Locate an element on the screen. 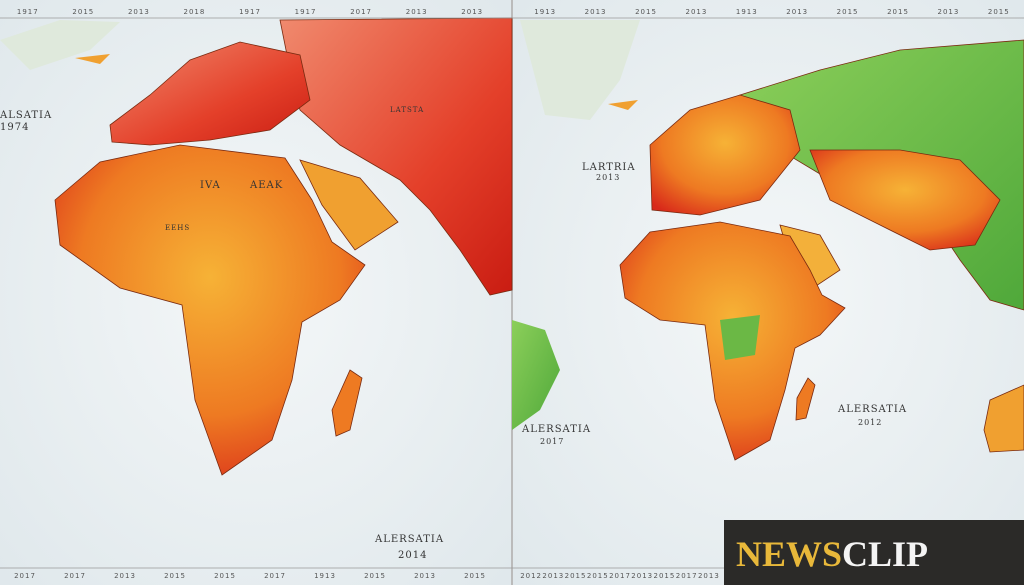 This screenshot has width=1024, height=585. label-year: 2012 is located at coordinates (870, 422).